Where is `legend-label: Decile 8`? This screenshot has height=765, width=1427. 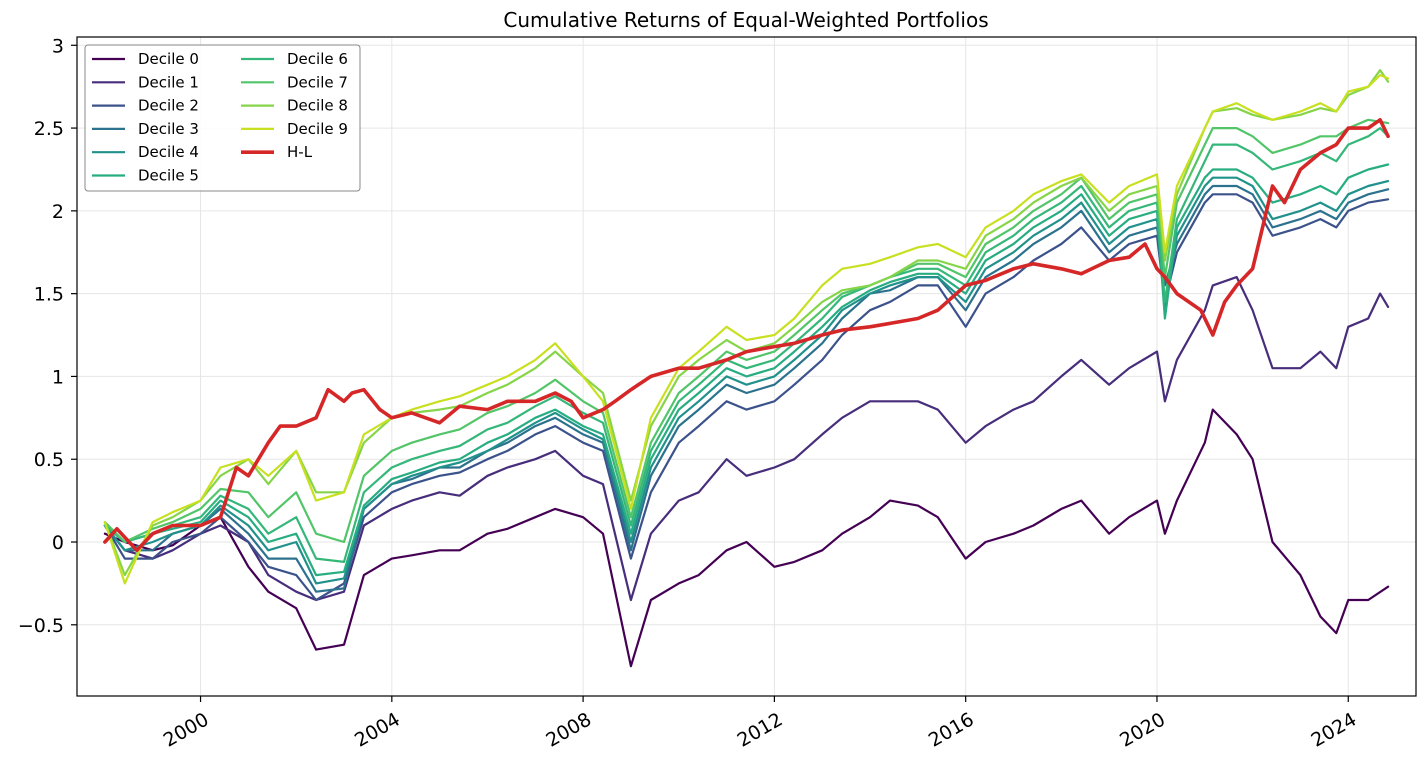
legend-label: Decile 8 is located at coordinates (317, 106).